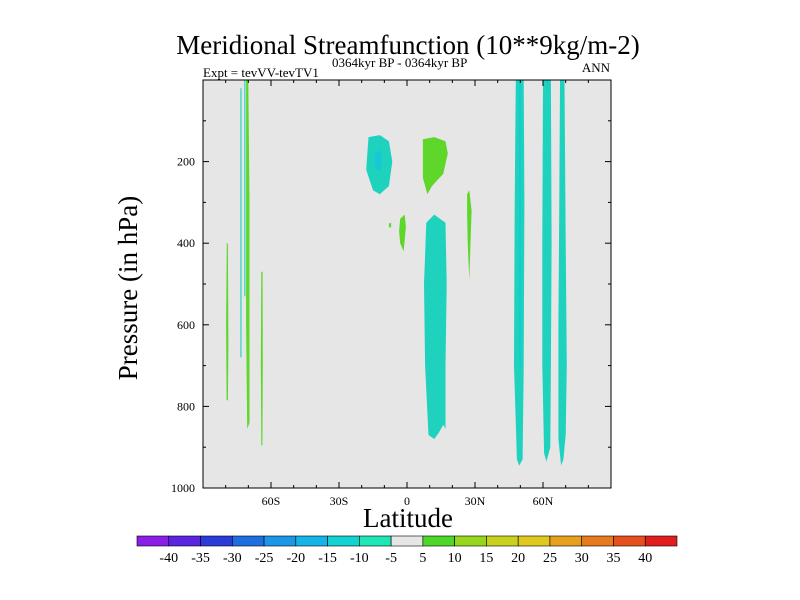 This screenshot has height=600, width=800. What do you see at coordinates (168, 558) in the screenshot?
I see `colorbar-label: -40` at bounding box center [168, 558].